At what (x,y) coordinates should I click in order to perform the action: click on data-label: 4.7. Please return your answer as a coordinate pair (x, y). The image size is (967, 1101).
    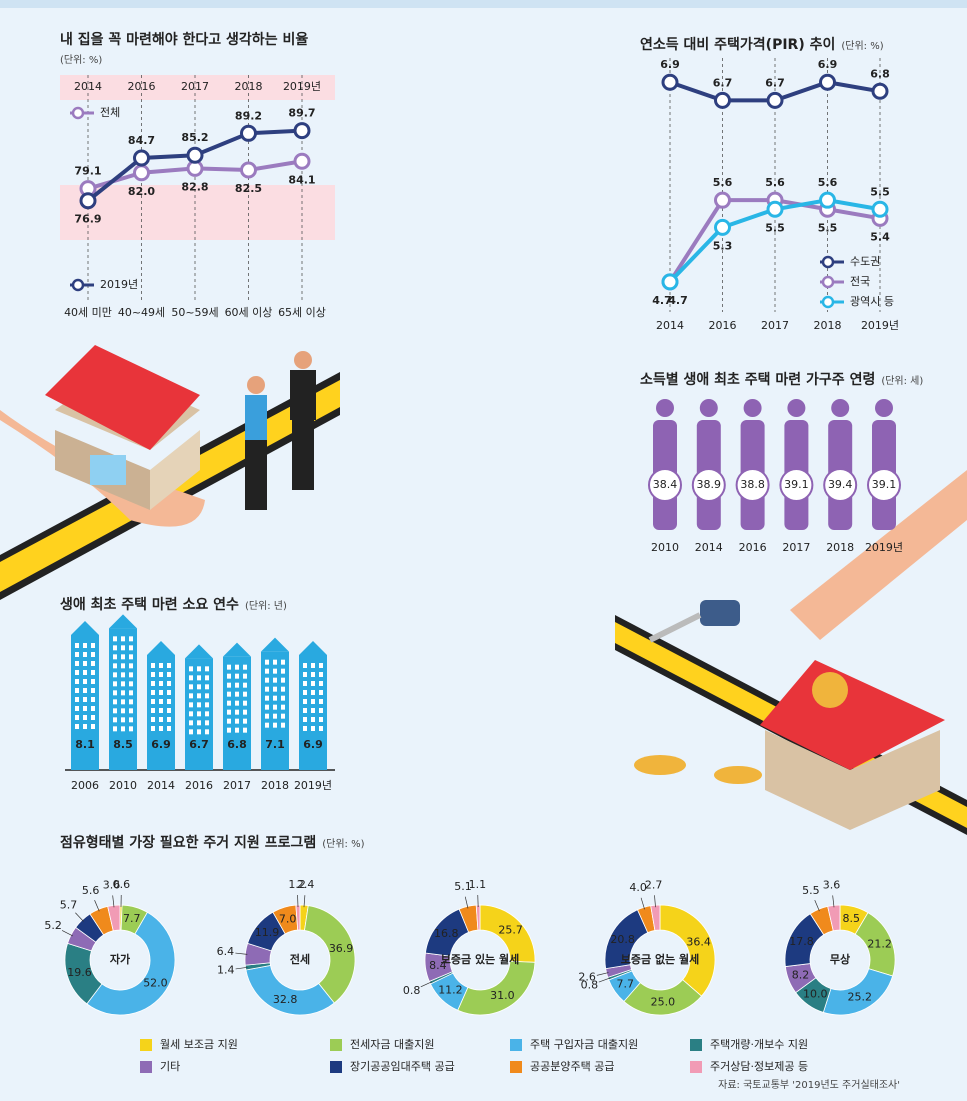
    Looking at the image, I should click on (662, 300).